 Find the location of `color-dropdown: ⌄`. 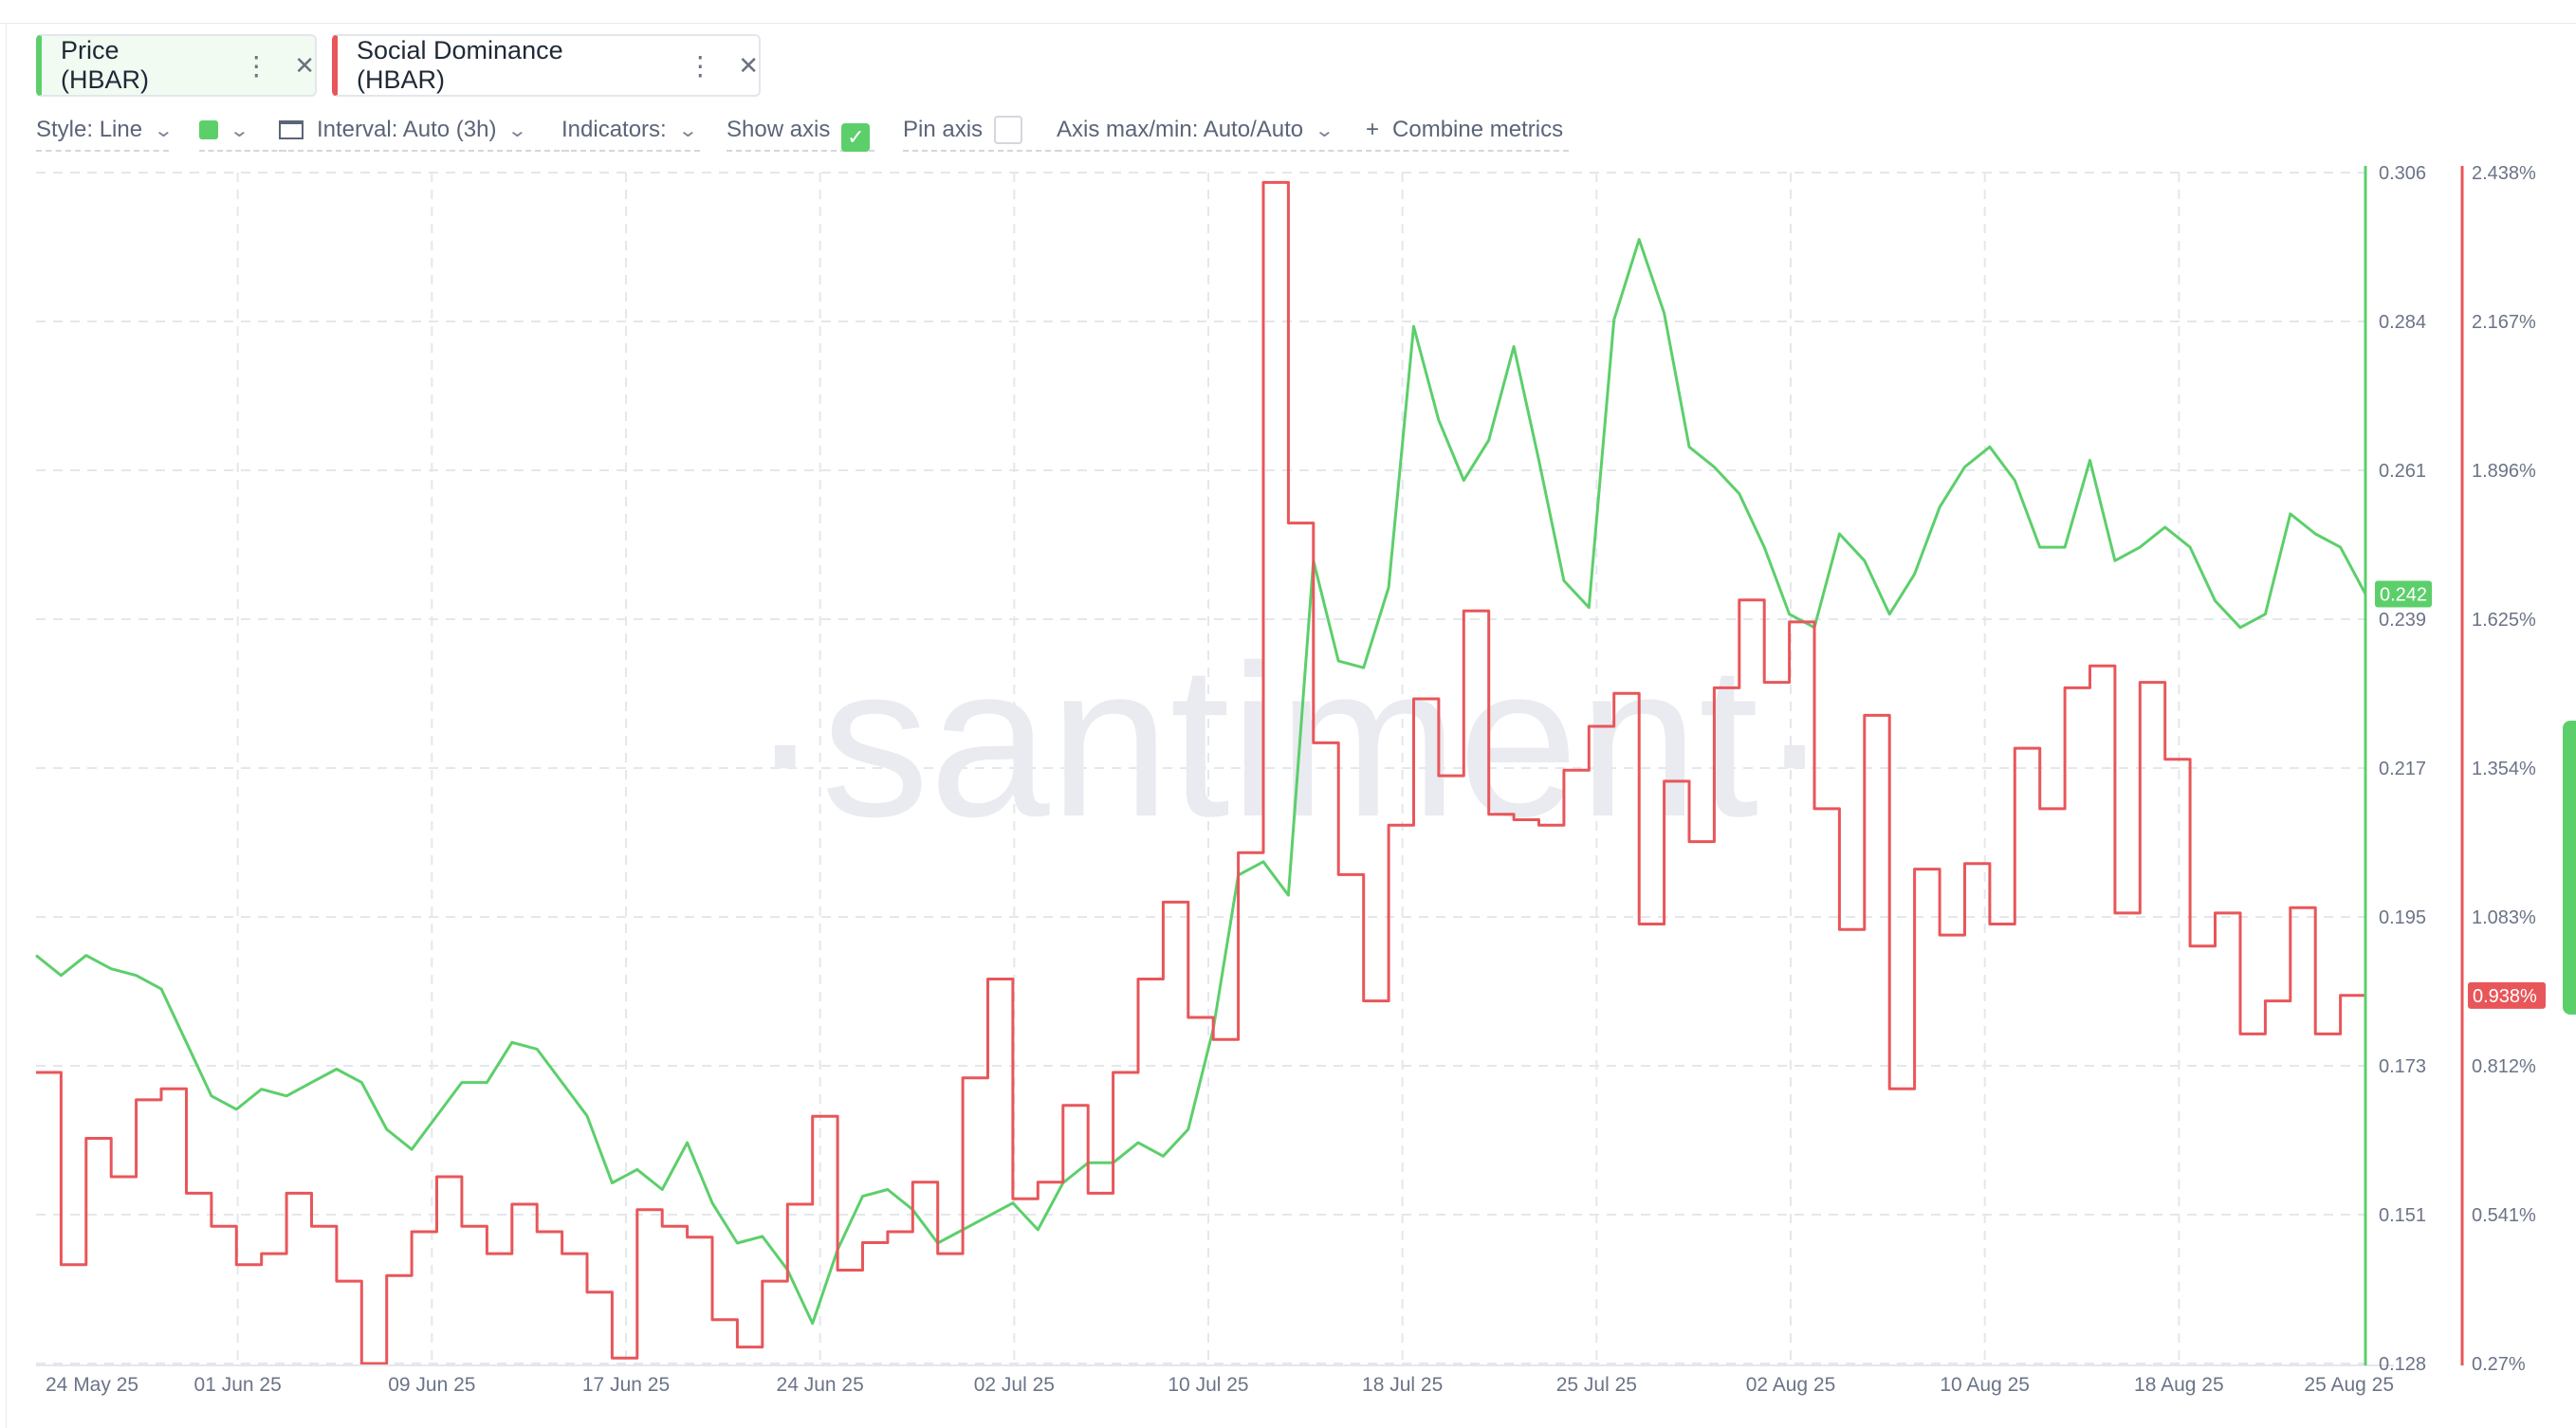

color-dropdown: ⌄ is located at coordinates (242, 133).